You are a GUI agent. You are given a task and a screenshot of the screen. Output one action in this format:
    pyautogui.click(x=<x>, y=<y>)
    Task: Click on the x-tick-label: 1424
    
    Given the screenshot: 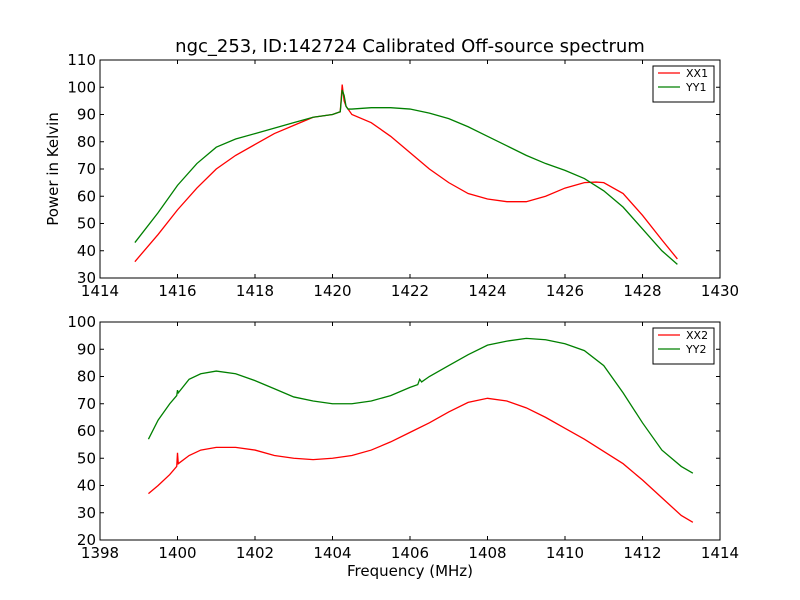 What is the action you would take?
    pyautogui.click(x=487, y=291)
    